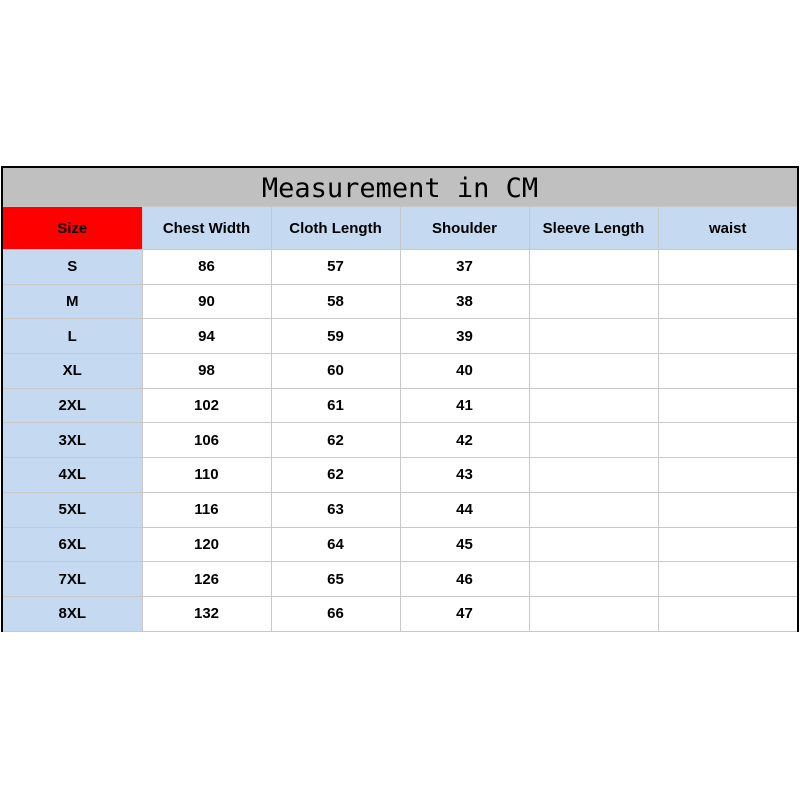 The height and width of the screenshot is (800, 800). Describe the element at coordinates (335, 613) in the screenshot. I see `table-cell: 66` at that location.